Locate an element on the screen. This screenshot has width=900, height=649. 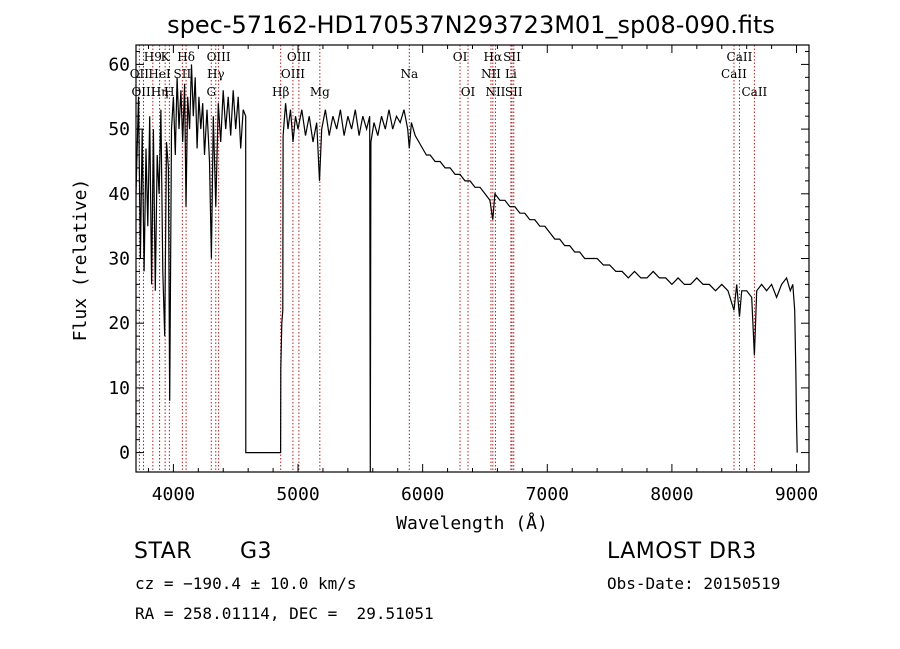
x-axis-label: Wavelength (Å) is located at coordinates (472, 523).